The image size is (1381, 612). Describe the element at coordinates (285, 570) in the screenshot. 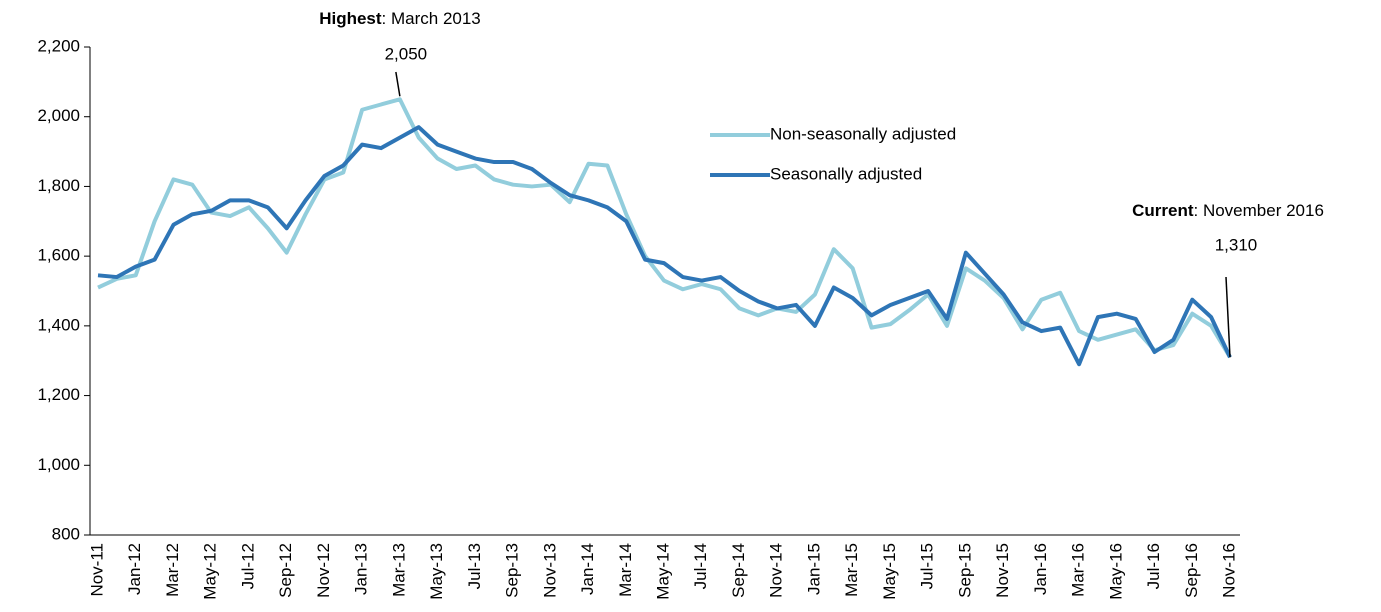

I see `x-tick-label: Sep-12` at that location.